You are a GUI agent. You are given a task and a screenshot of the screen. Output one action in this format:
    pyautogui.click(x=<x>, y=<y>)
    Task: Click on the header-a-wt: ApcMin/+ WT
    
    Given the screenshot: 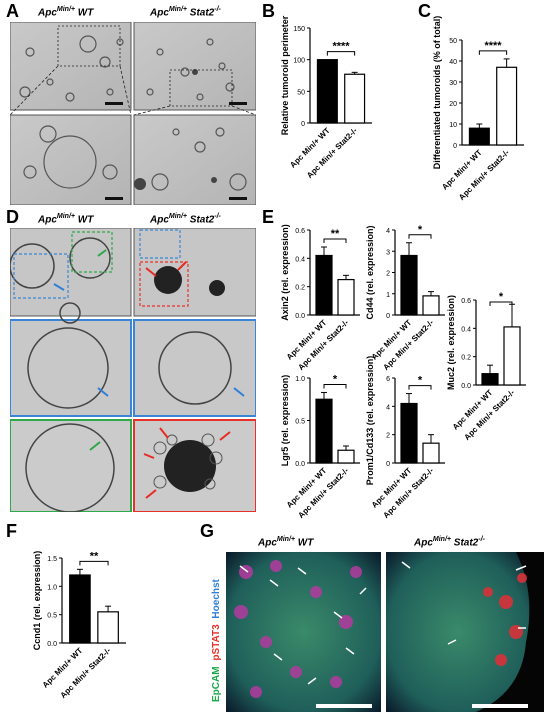 What is the action you would take?
    pyautogui.click(x=66, y=12)
    